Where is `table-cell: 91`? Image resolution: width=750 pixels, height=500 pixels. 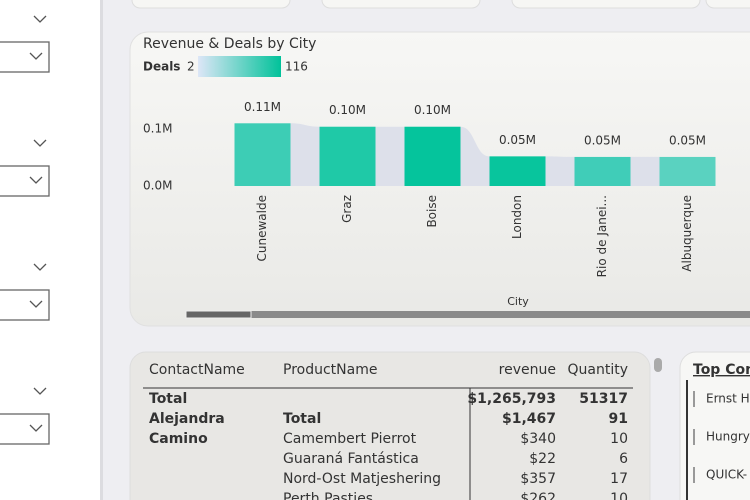
table-cell: 91 is located at coordinates (618, 419).